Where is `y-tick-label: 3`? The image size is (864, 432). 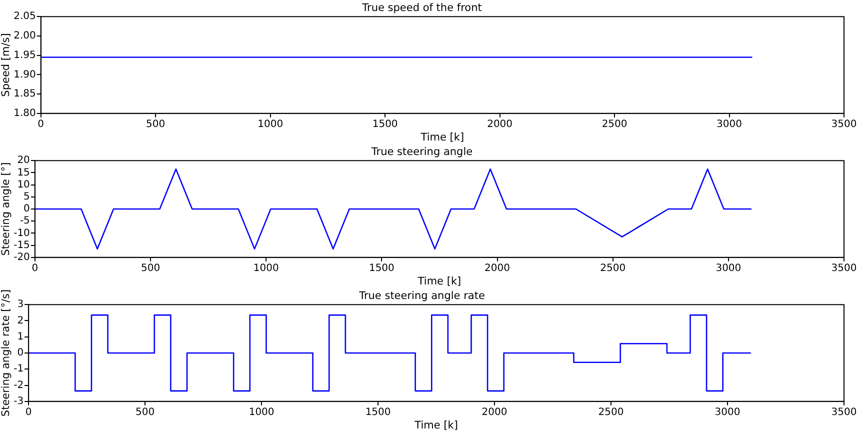
y-tick-label: 3 is located at coordinates (20, 304).